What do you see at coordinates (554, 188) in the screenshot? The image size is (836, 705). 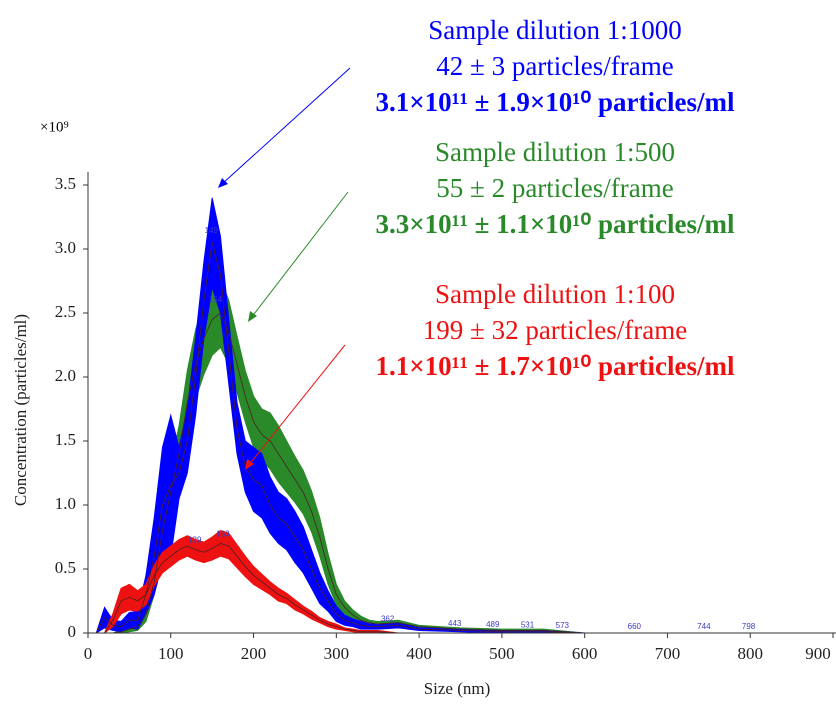 I see `annotation: 55 ± 2 particles/frame` at bounding box center [554, 188].